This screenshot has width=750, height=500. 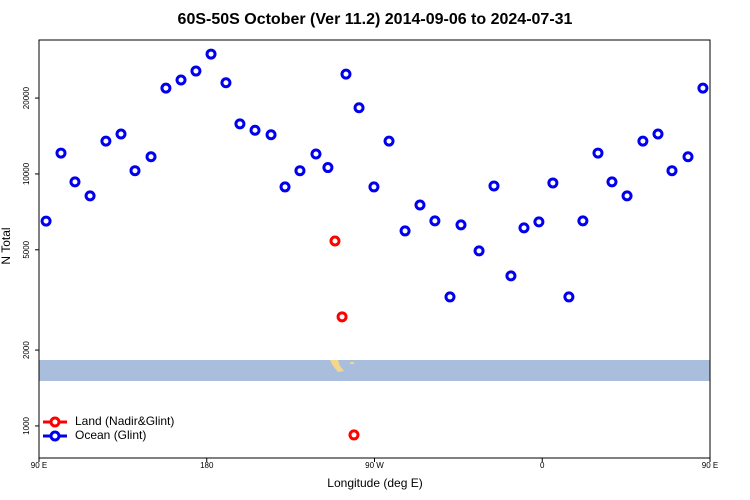 I want to click on x-axis-label: Longitude (deg E), so click(x=374, y=483).